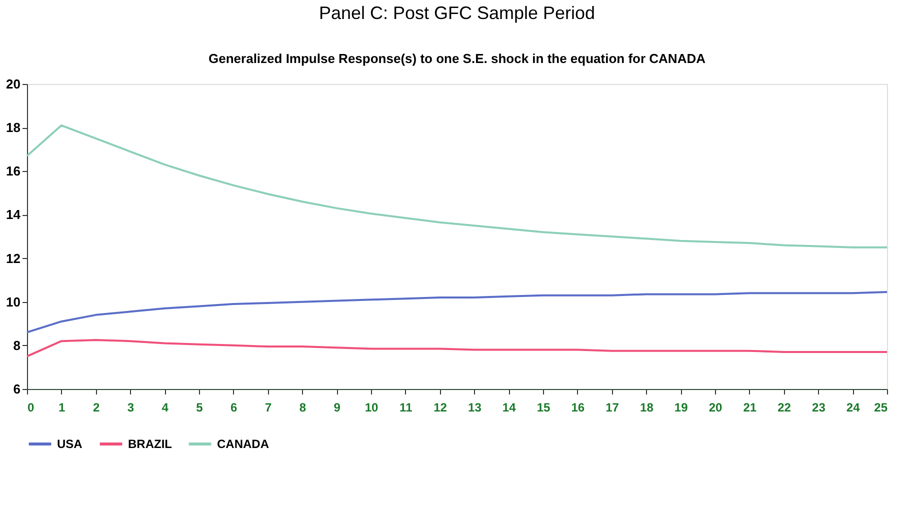  What do you see at coordinates (13, 302) in the screenshot?
I see `y-tick-label: 10` at bounding box center [13, 302].